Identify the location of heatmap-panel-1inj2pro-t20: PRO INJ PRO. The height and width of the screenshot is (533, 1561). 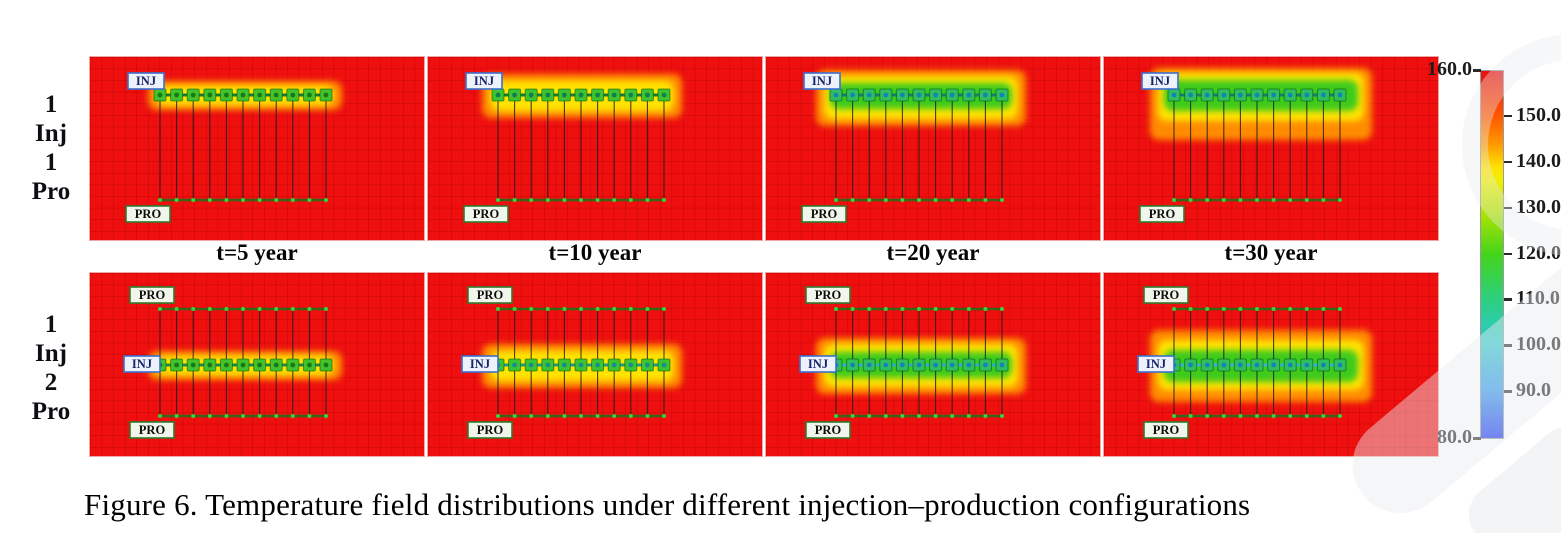
(933, 364).